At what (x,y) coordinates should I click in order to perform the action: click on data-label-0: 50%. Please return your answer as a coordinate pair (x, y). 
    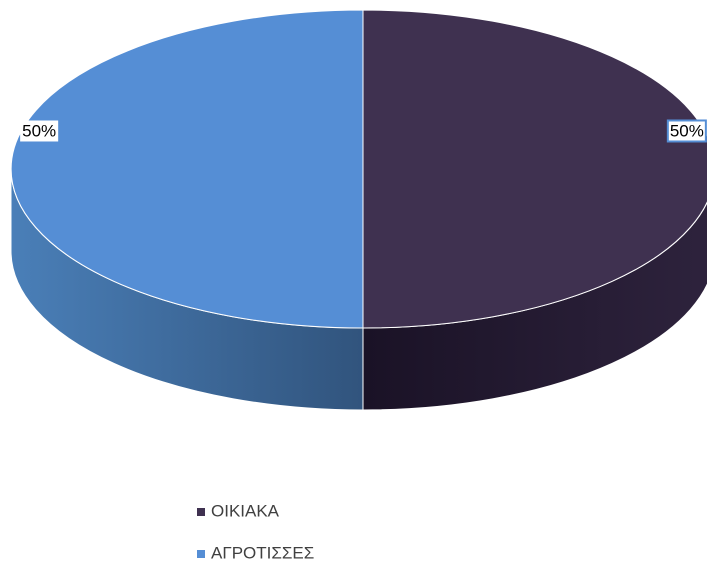
    Looking at the image, I should click on (687, 130).